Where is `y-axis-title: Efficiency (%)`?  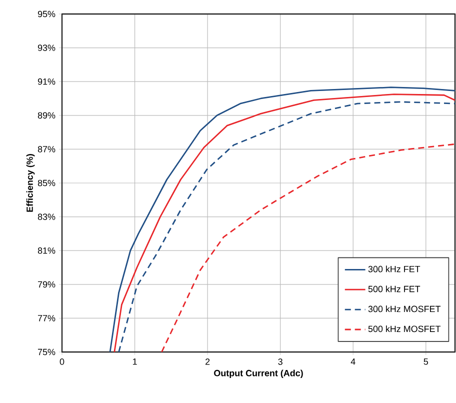 y-axis-title: Efficiency (%) is located at coordinates (30, 183).